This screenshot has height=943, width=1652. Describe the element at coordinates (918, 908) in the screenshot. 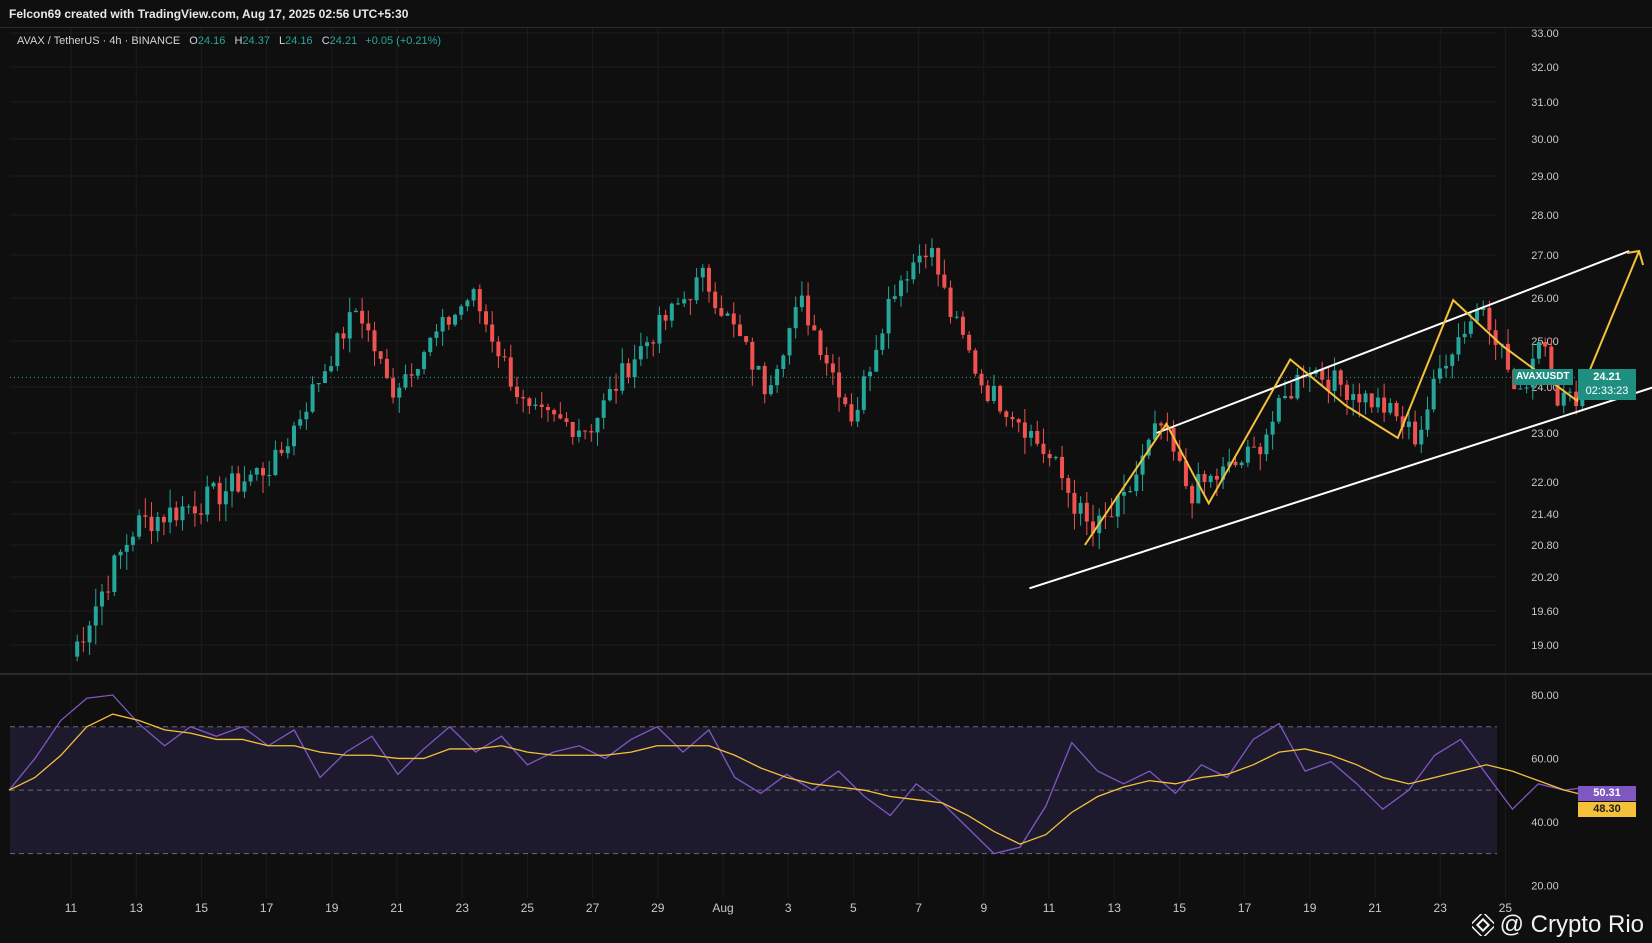

I see `time-tick-label: 7` at that location.